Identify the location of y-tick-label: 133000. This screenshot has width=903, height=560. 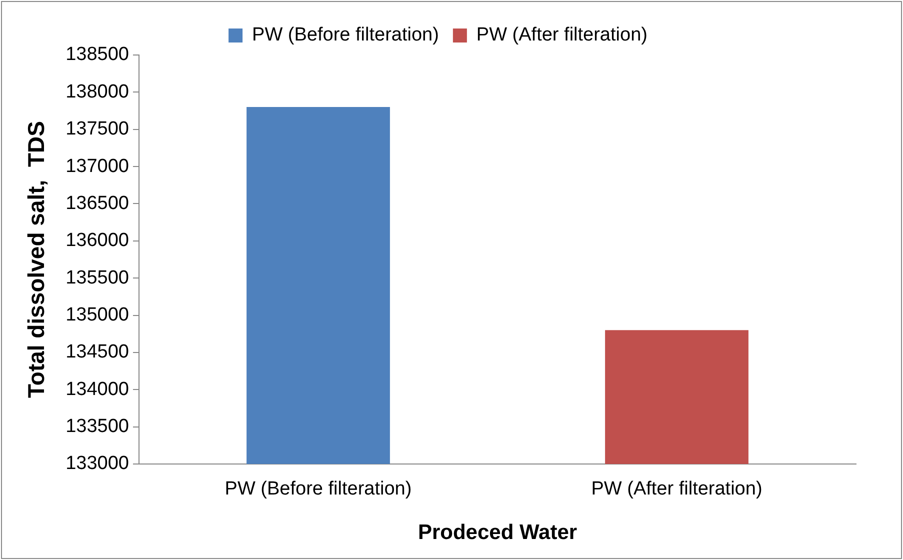
(97, 463).